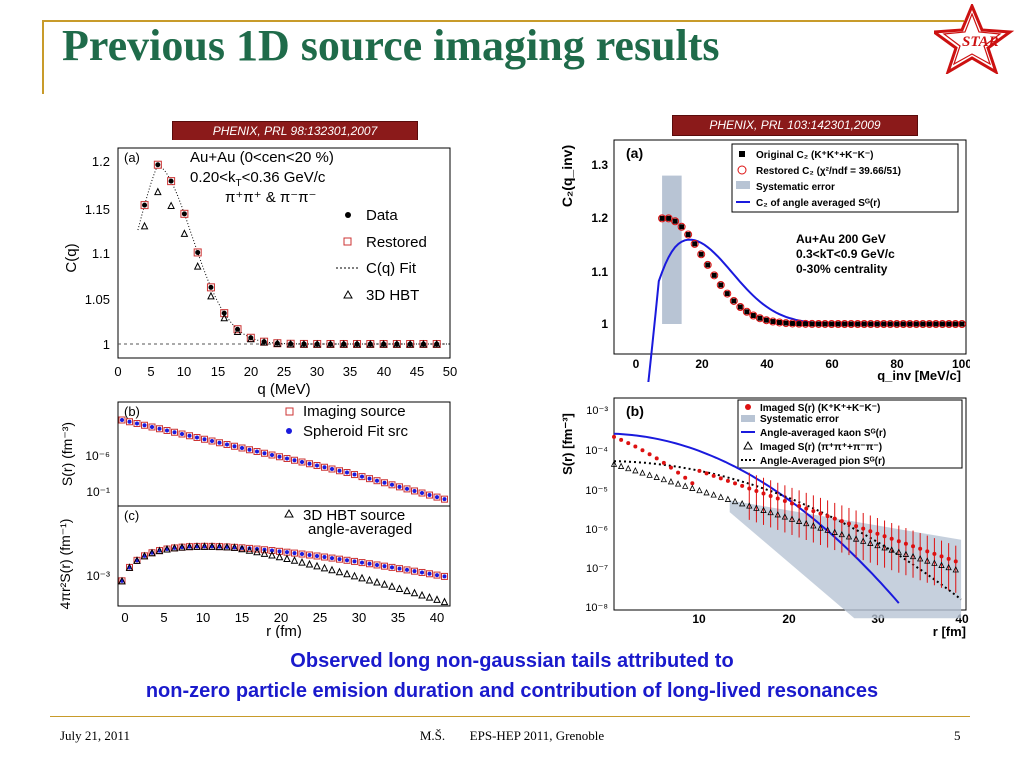  What do you see at coordinates (242, 617) in the screenshot?
I see `x-tick: 15` at bounding box center [242, 617].